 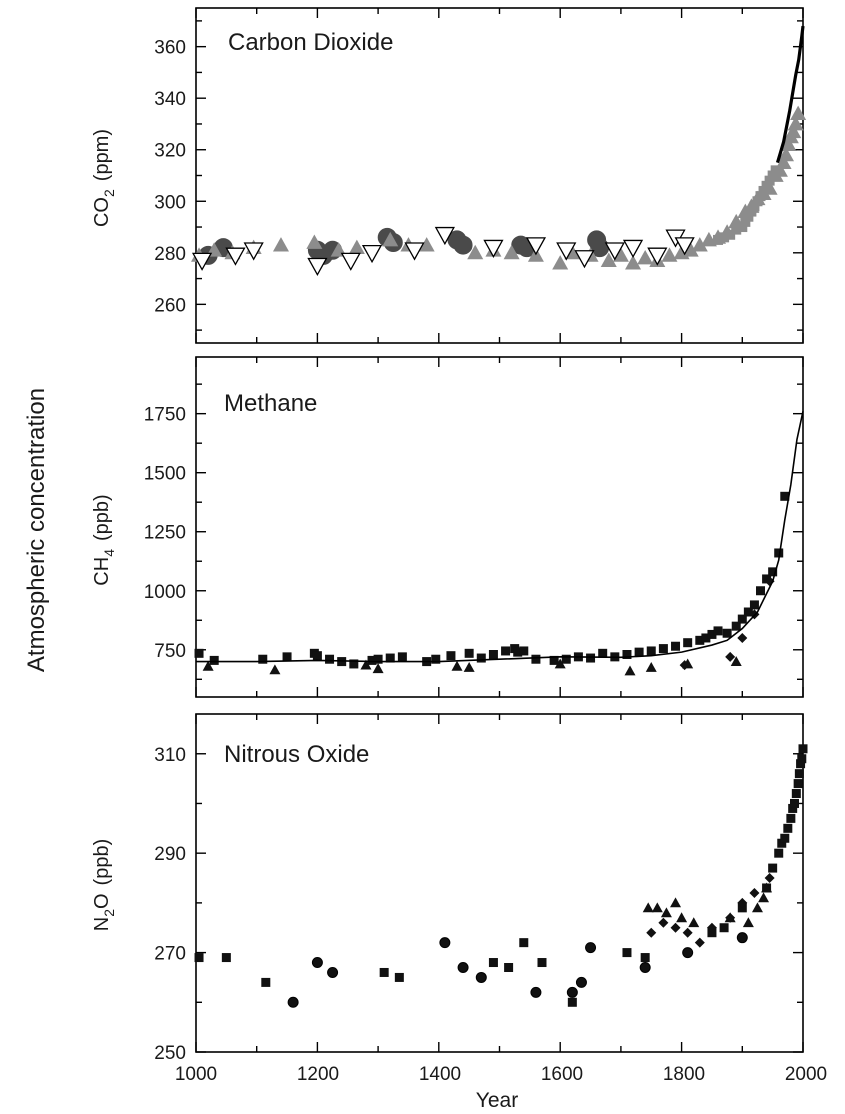 I want to click on co2-y-tick-label: 360, so click(x=170, y=48).